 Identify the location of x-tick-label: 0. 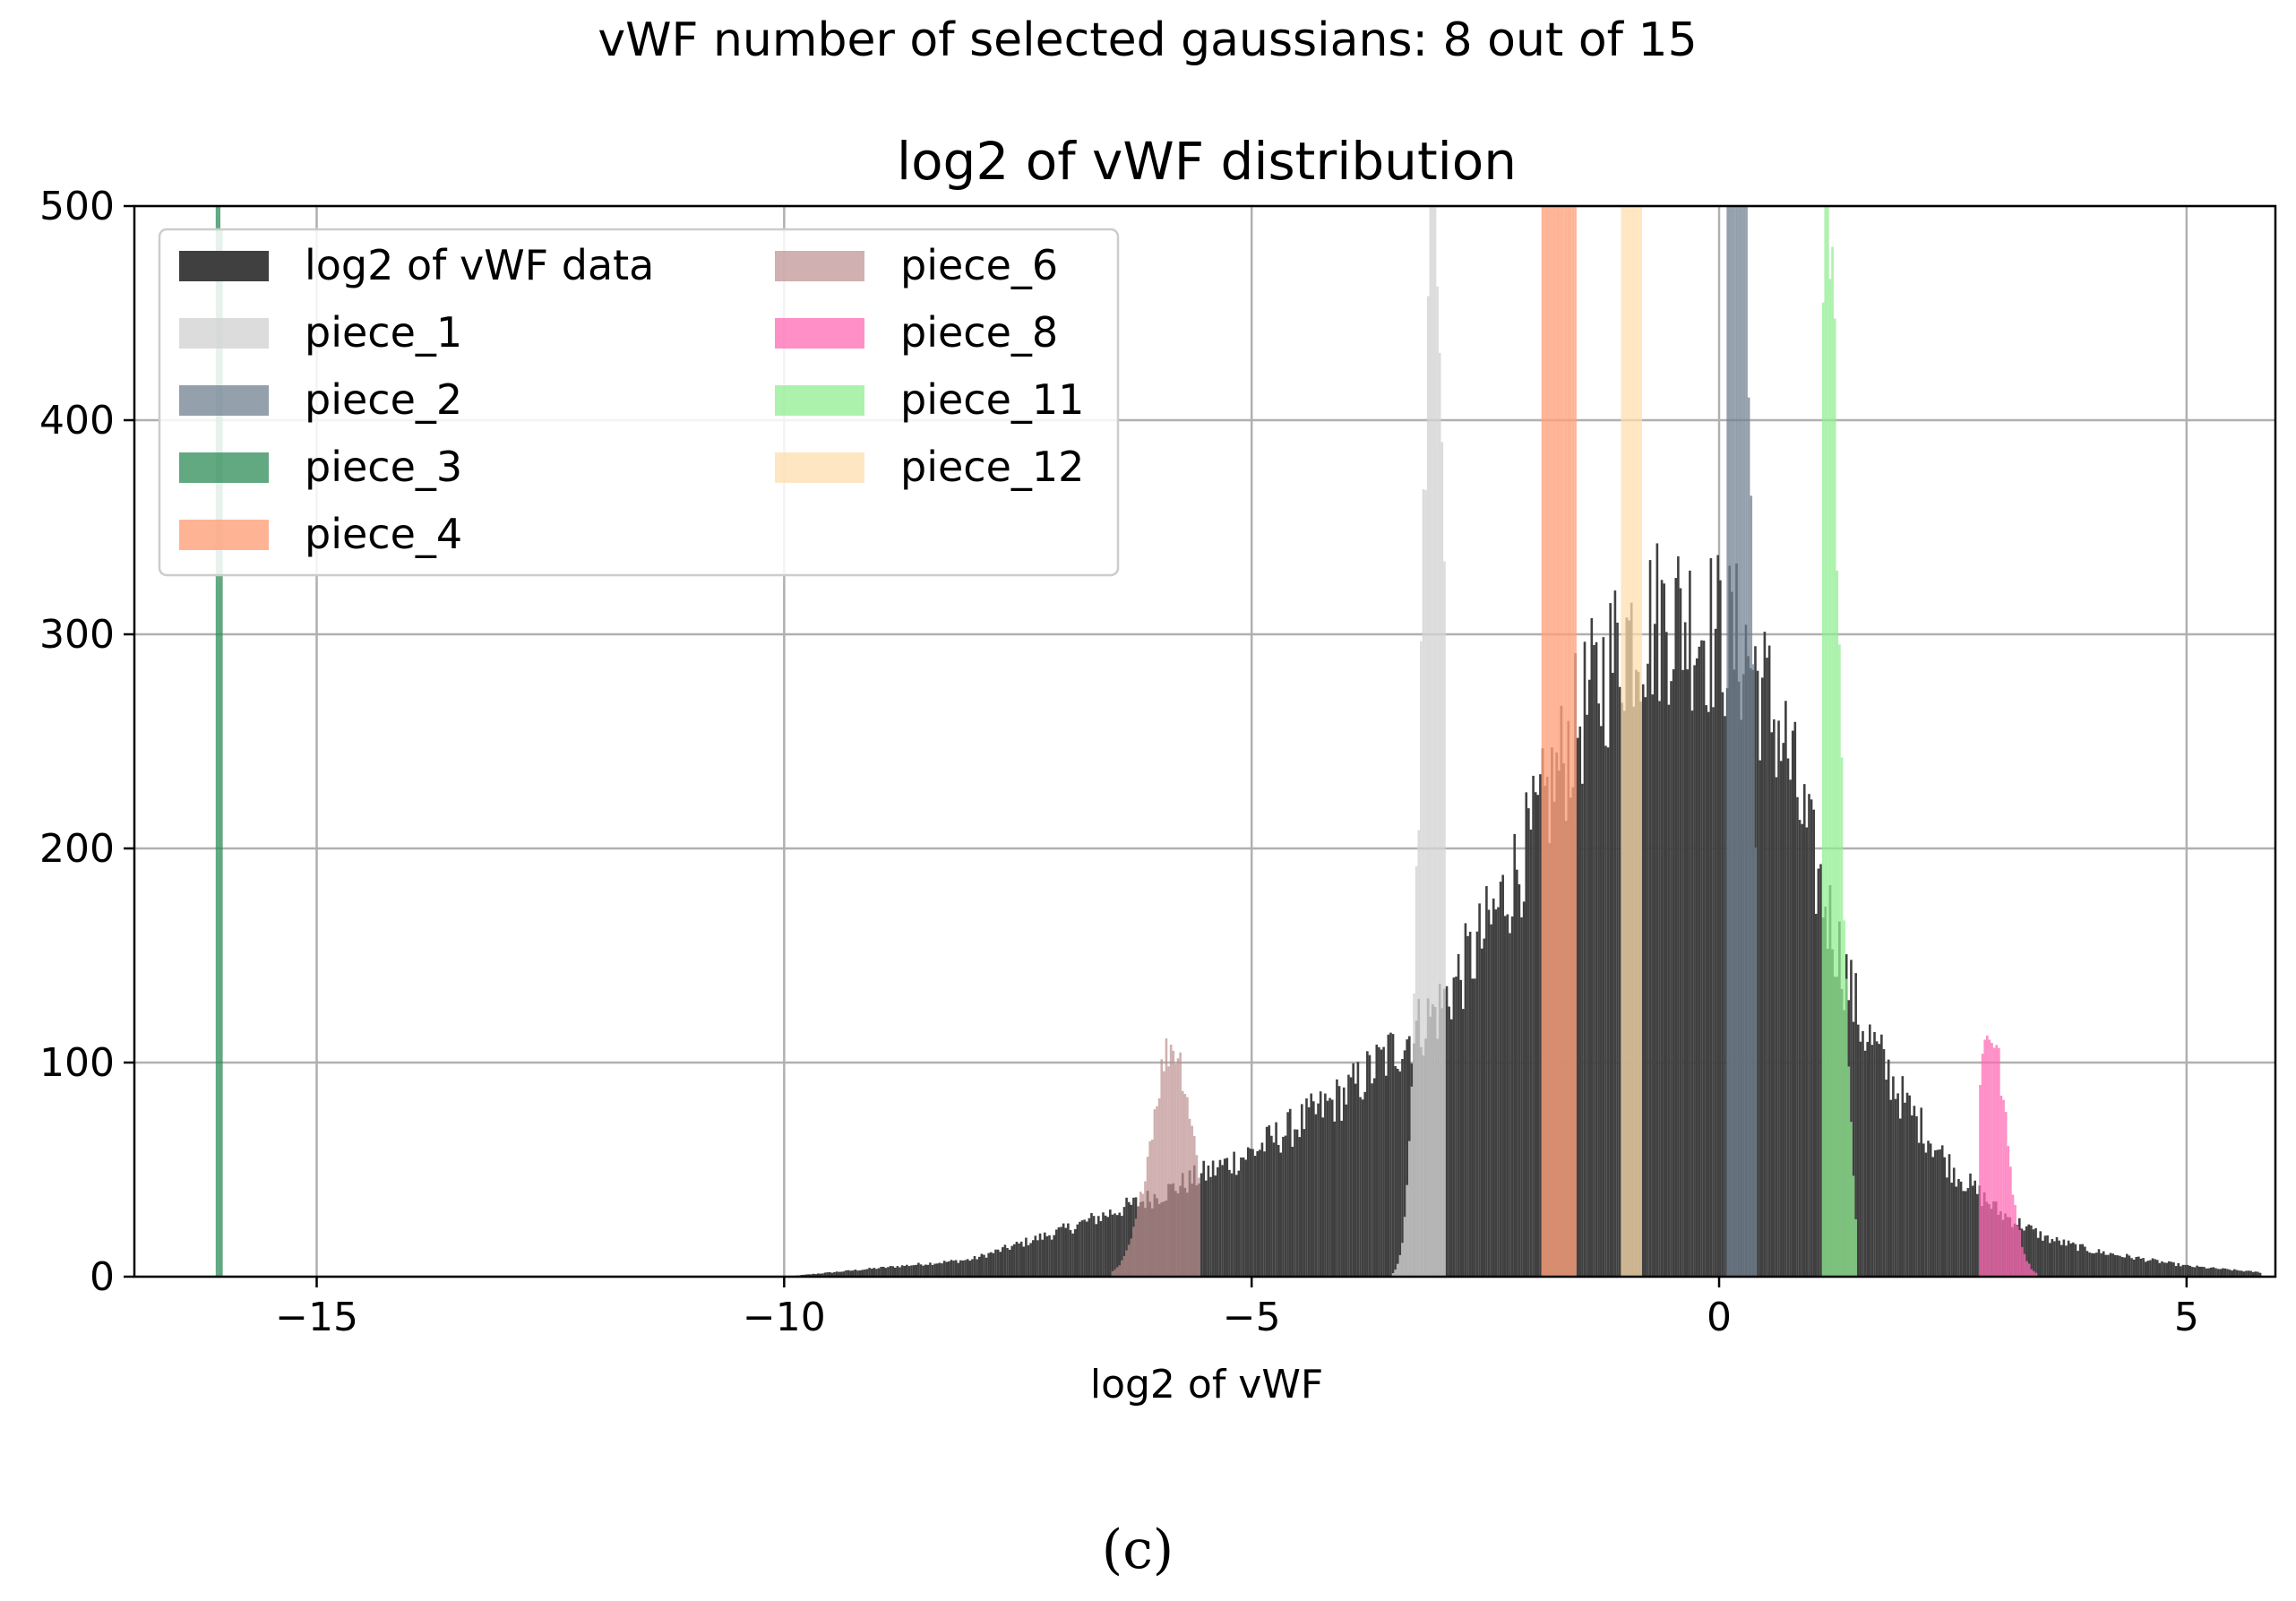
(1719, 1317).